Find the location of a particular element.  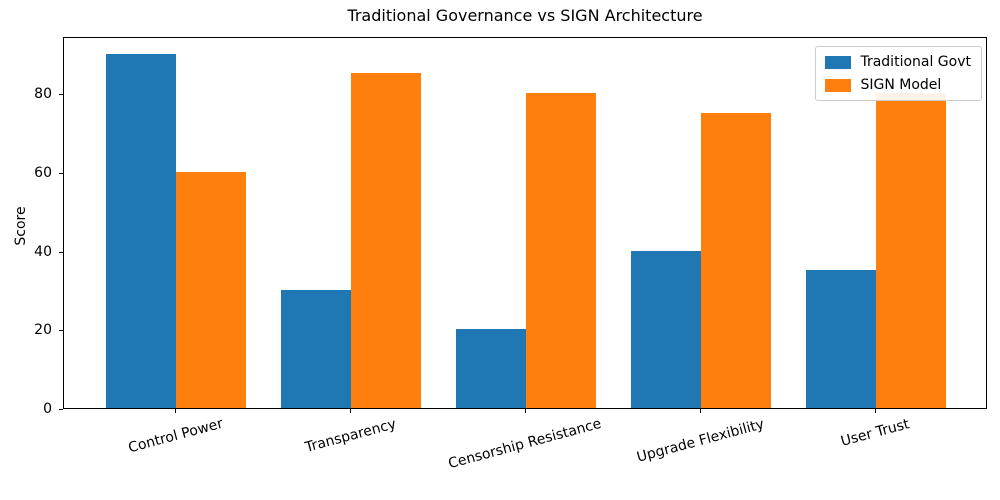

legend-entry: SIGN Model is located at coordinates (898, 85).